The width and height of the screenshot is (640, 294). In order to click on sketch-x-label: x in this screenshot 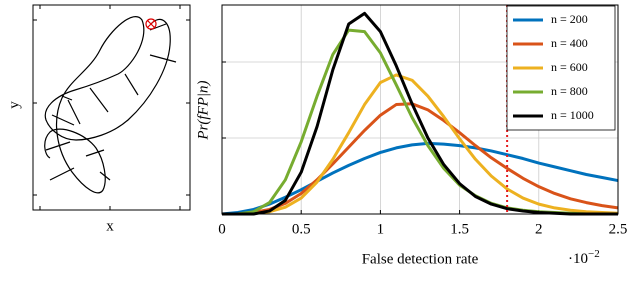, I will do `click(110, 226)`.